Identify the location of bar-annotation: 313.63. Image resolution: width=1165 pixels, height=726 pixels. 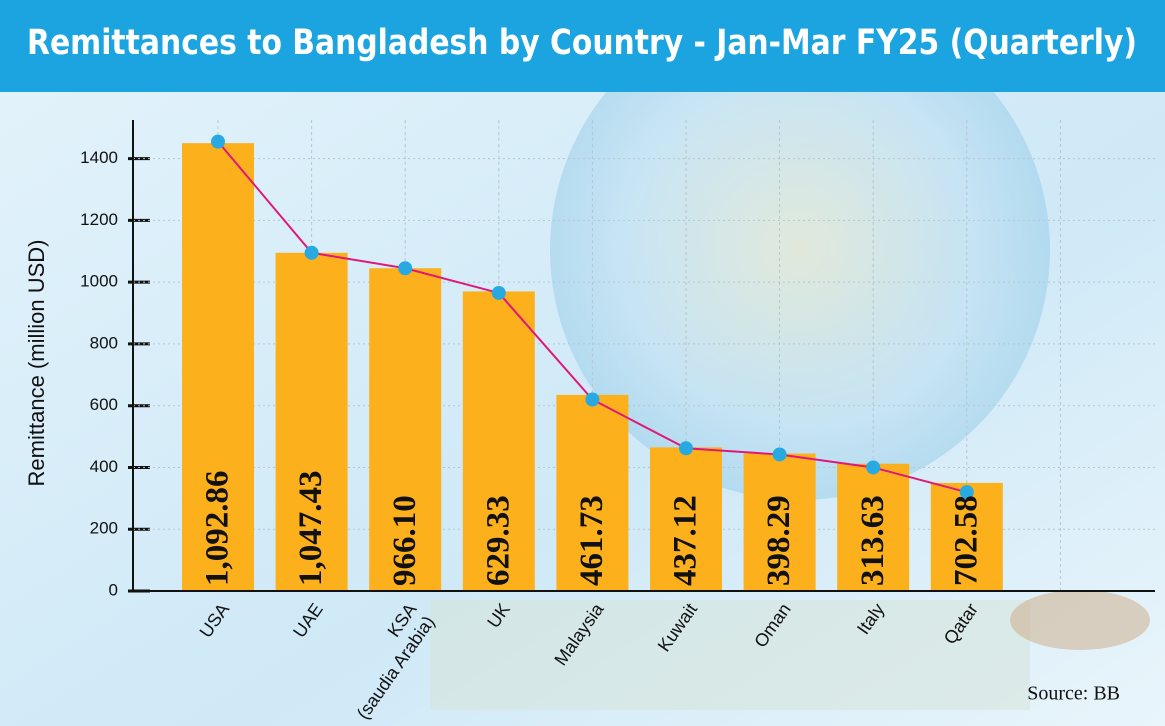
(873, 540).